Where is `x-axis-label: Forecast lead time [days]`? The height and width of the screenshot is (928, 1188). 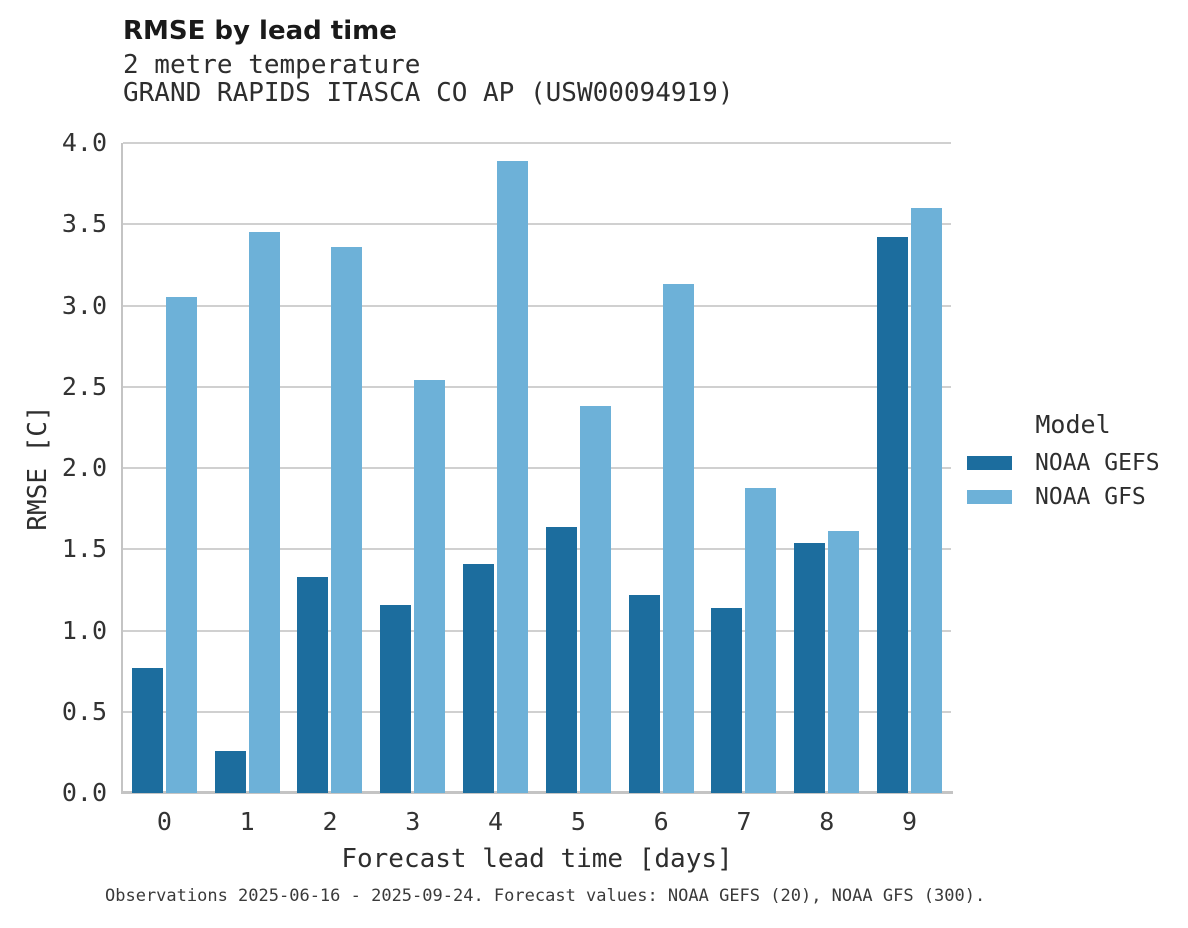 x-axis-label: Forecast lead time [days] is located at coordinates (537, 859).